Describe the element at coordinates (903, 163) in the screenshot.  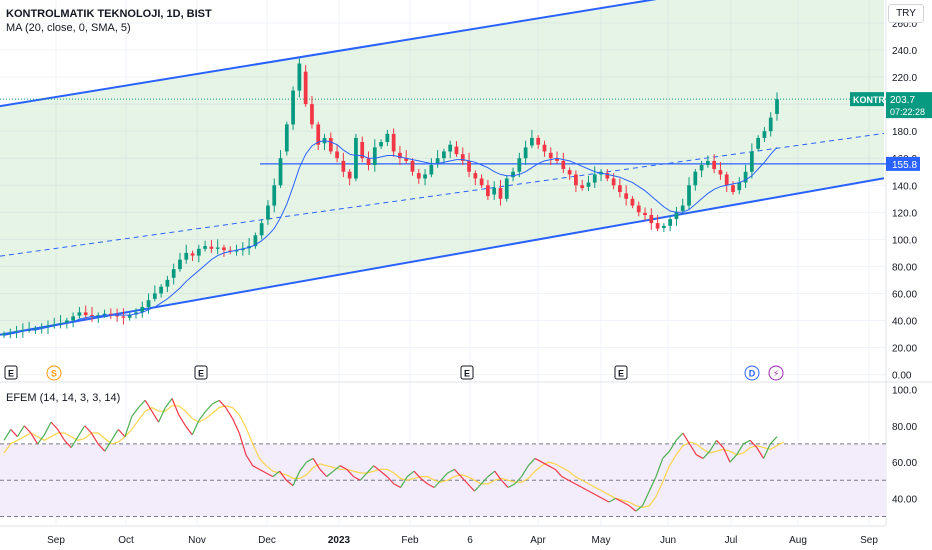
I see `level-price-tag` at that location.